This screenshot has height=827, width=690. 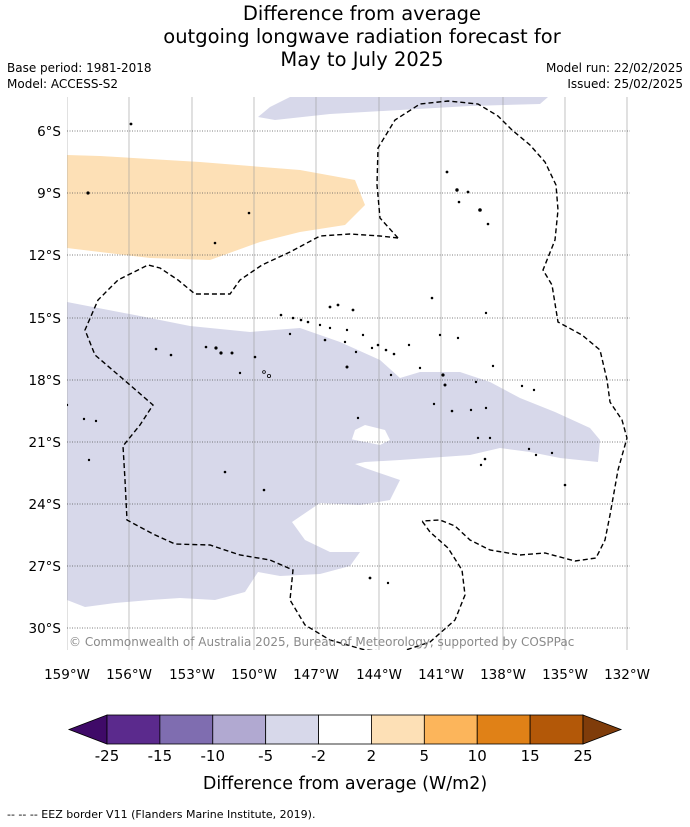 What do you see at coordinates (79, 76) in the screenshot?
I see `meta-left: Base period: 1981-2018 Model: ACCESS-S2` at bounding box center [79, 76].